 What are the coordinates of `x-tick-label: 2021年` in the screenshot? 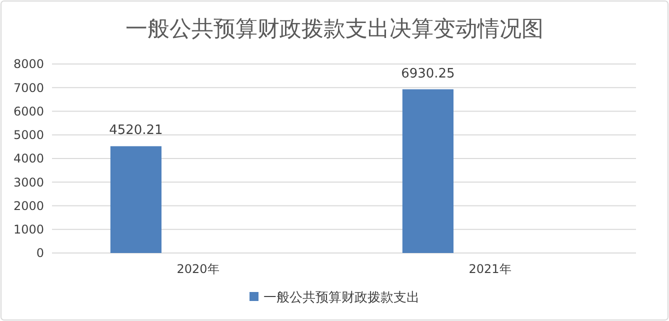 It's located at (490, 269).